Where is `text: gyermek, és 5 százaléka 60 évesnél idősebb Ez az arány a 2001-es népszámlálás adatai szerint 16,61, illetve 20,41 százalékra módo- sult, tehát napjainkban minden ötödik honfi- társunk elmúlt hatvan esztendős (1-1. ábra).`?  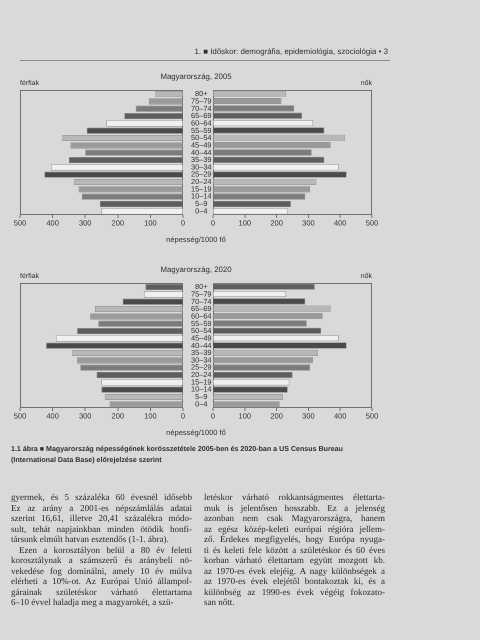
text: gyermek, és 5 százaléka 60 évesnél idősebb Ez az arány a 2001-es népszámlálás adatai szerint 16,61, illetve 20,41 százalékra módo- sult, tehát napjainkban minden ötödik honfi- társunk elmúlt hatvan esztendős (1-1. ábra). is located at coordinates (101, 518).